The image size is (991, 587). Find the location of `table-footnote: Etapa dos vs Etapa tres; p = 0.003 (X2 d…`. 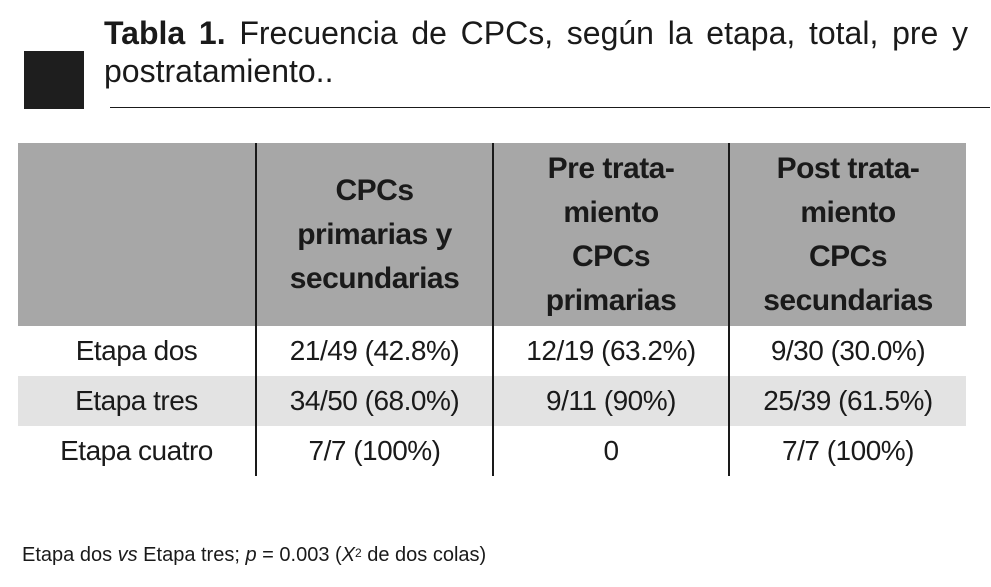

table-footnote: Etapa dos vs Etapa tres; p = 0.003 (X2 d… is located at coordinates (254, 555).